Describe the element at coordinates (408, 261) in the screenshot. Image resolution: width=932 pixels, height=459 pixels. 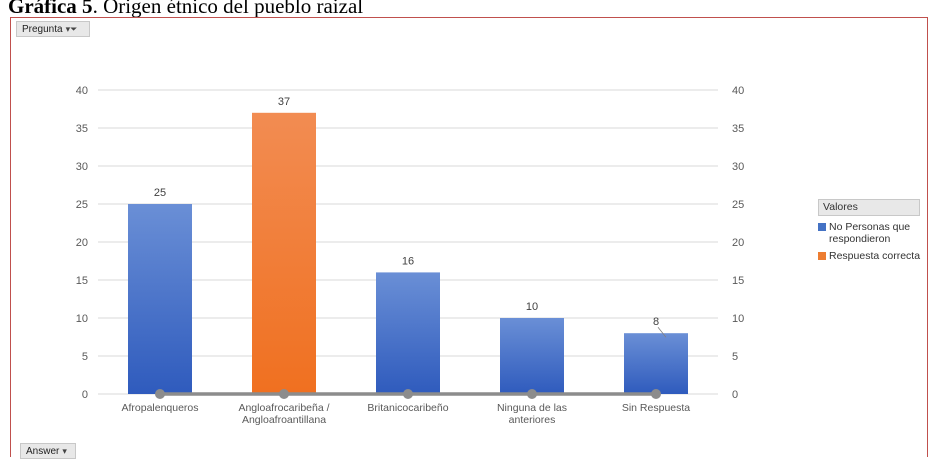
I see `data-label: 16` at that location.